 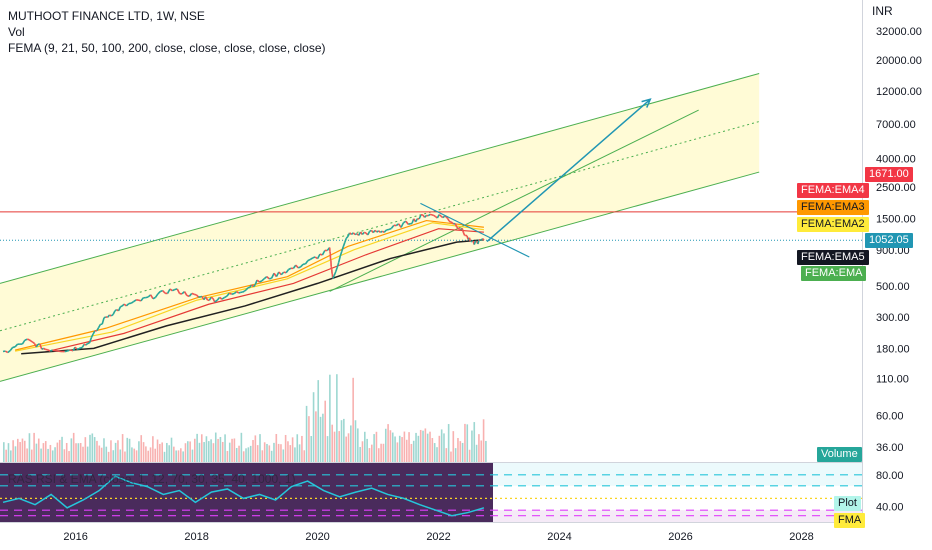 I want to click on time-tick-label: 2020, so click(x=317, y=537).